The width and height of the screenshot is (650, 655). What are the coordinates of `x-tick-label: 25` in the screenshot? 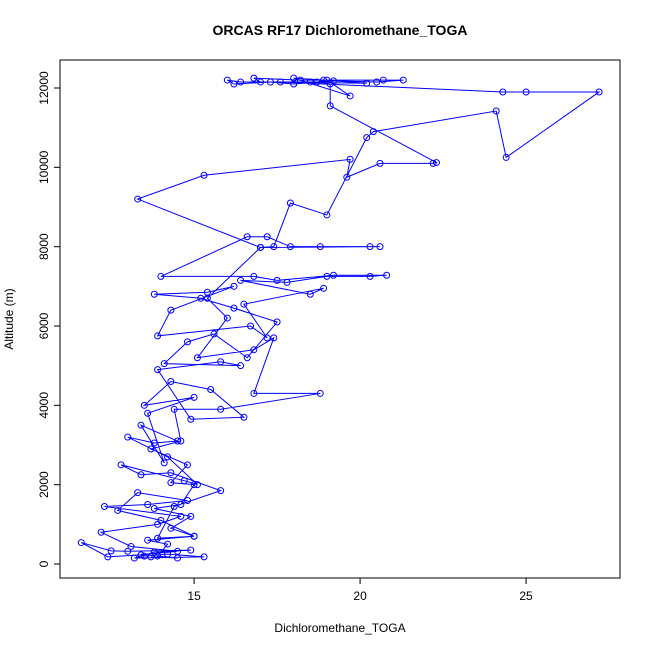 It's located at (526, 596).